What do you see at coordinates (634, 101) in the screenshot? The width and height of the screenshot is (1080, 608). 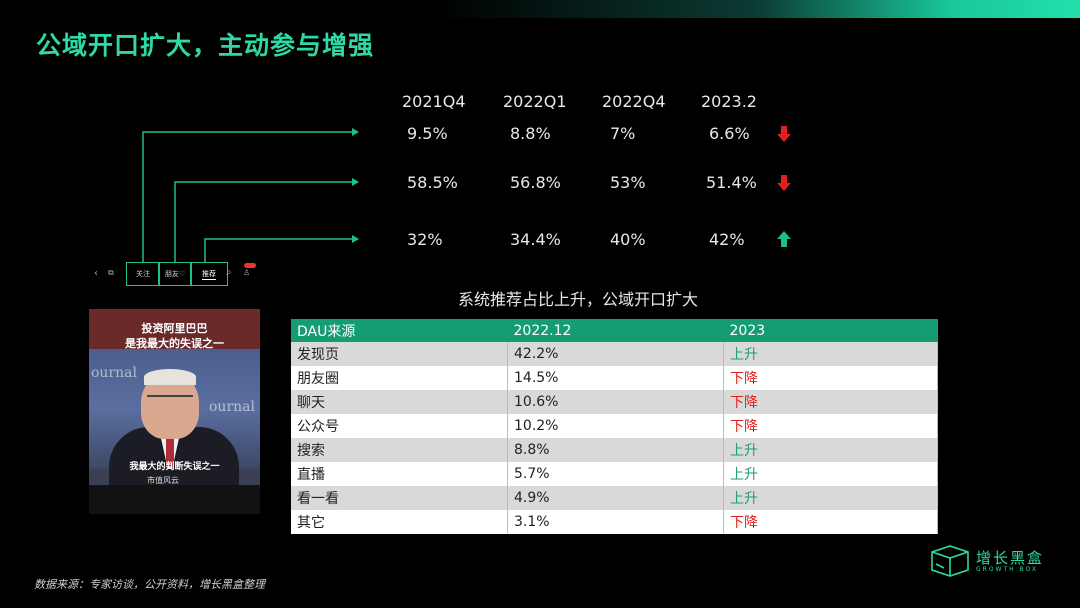 I see `quarter-header: 2022Q4` at bounding box center [634, 101].